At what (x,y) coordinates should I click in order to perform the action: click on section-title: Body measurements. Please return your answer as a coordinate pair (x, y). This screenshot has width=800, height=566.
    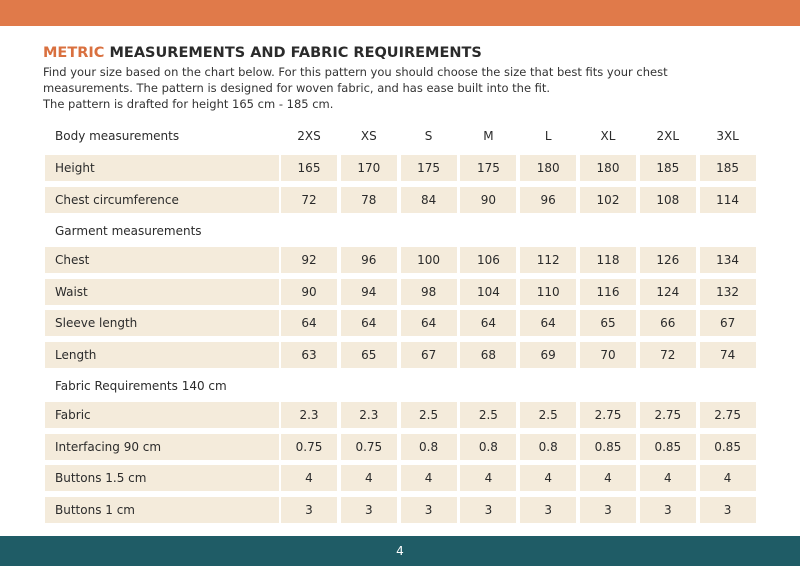
    Looking at the image, I should click on (117, 136).